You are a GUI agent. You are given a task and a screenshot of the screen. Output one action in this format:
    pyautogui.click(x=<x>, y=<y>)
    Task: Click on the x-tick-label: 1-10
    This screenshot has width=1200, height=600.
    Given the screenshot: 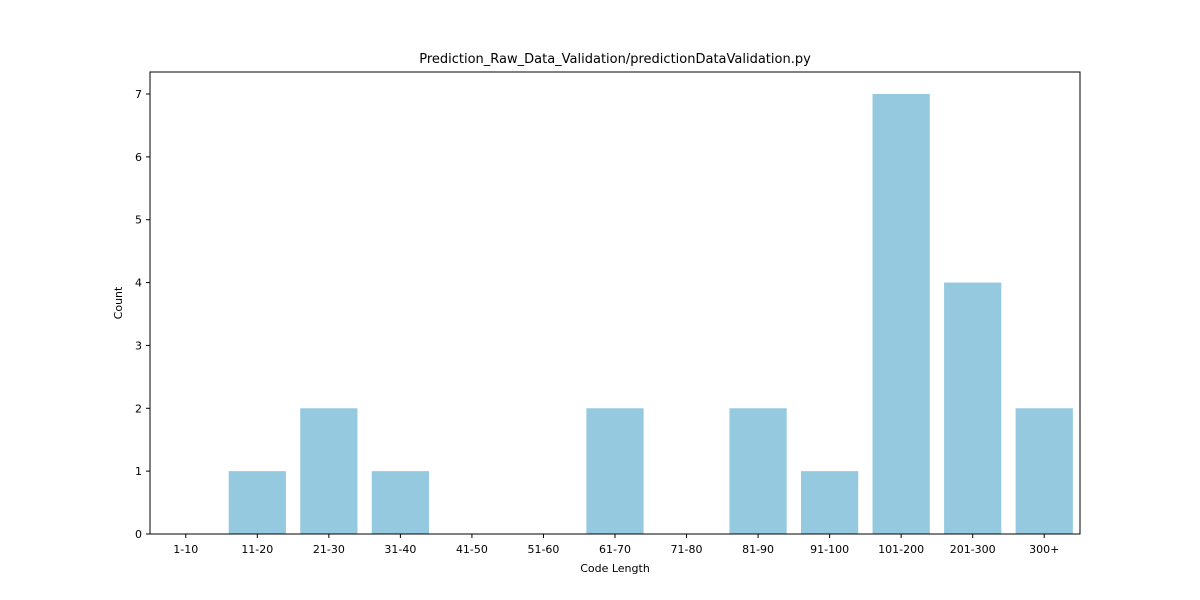 What is the action you would take?
    pyautogui.click(x=185, y=549)
    